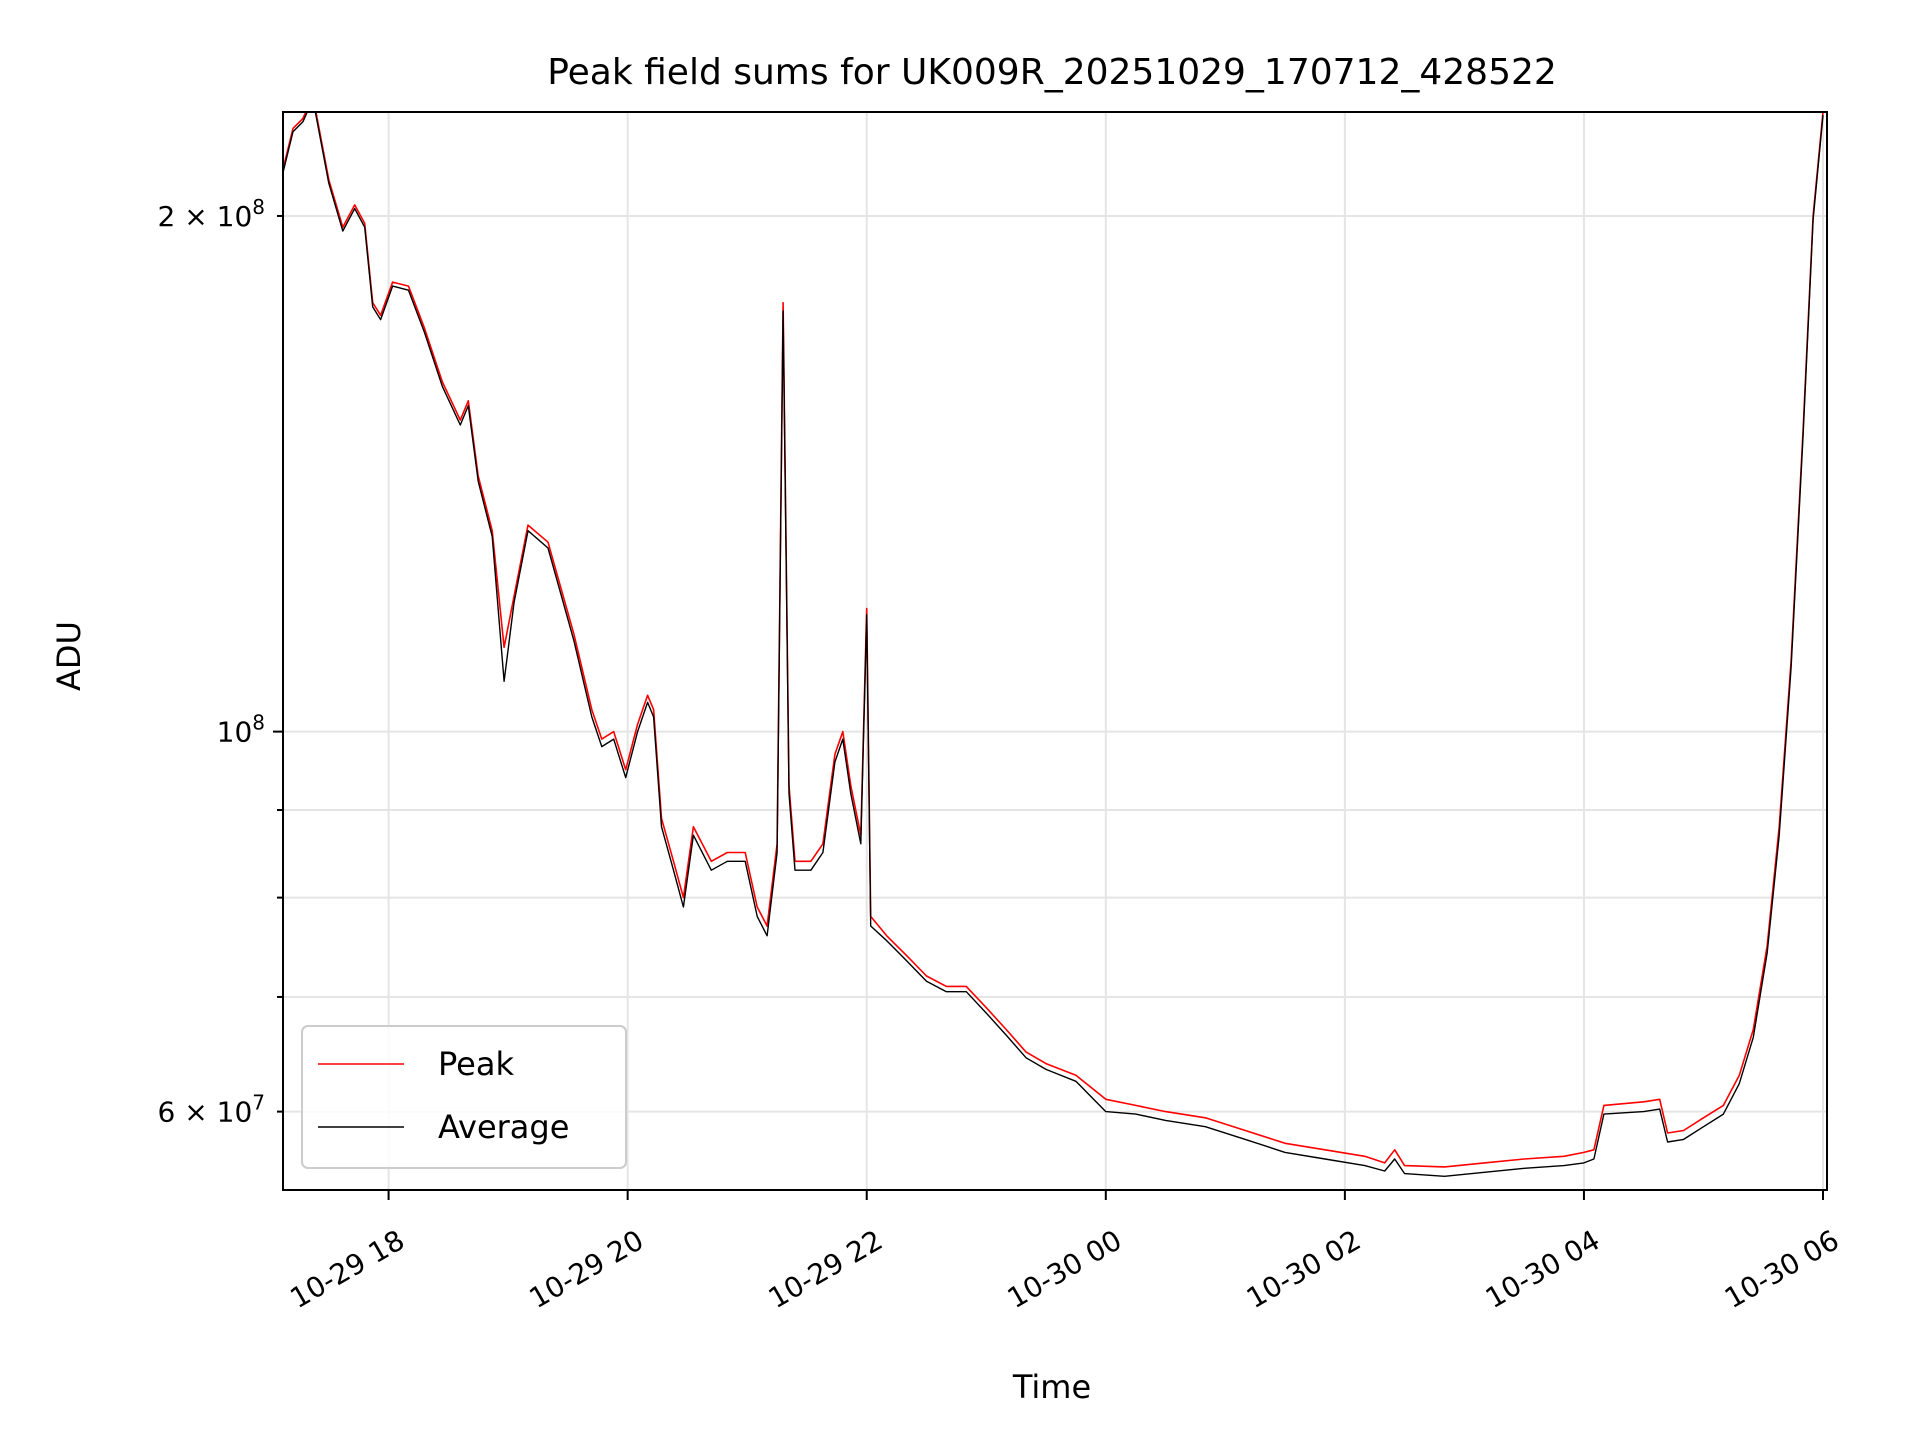  I want to click on legend: Peak Average, so click(464, 1097).